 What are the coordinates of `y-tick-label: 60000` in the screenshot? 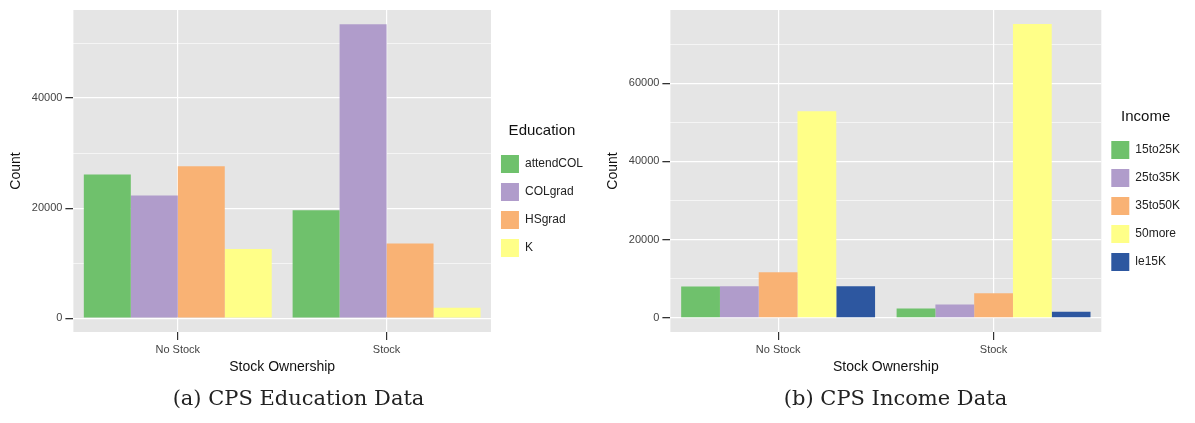 It's located at (644, 82).